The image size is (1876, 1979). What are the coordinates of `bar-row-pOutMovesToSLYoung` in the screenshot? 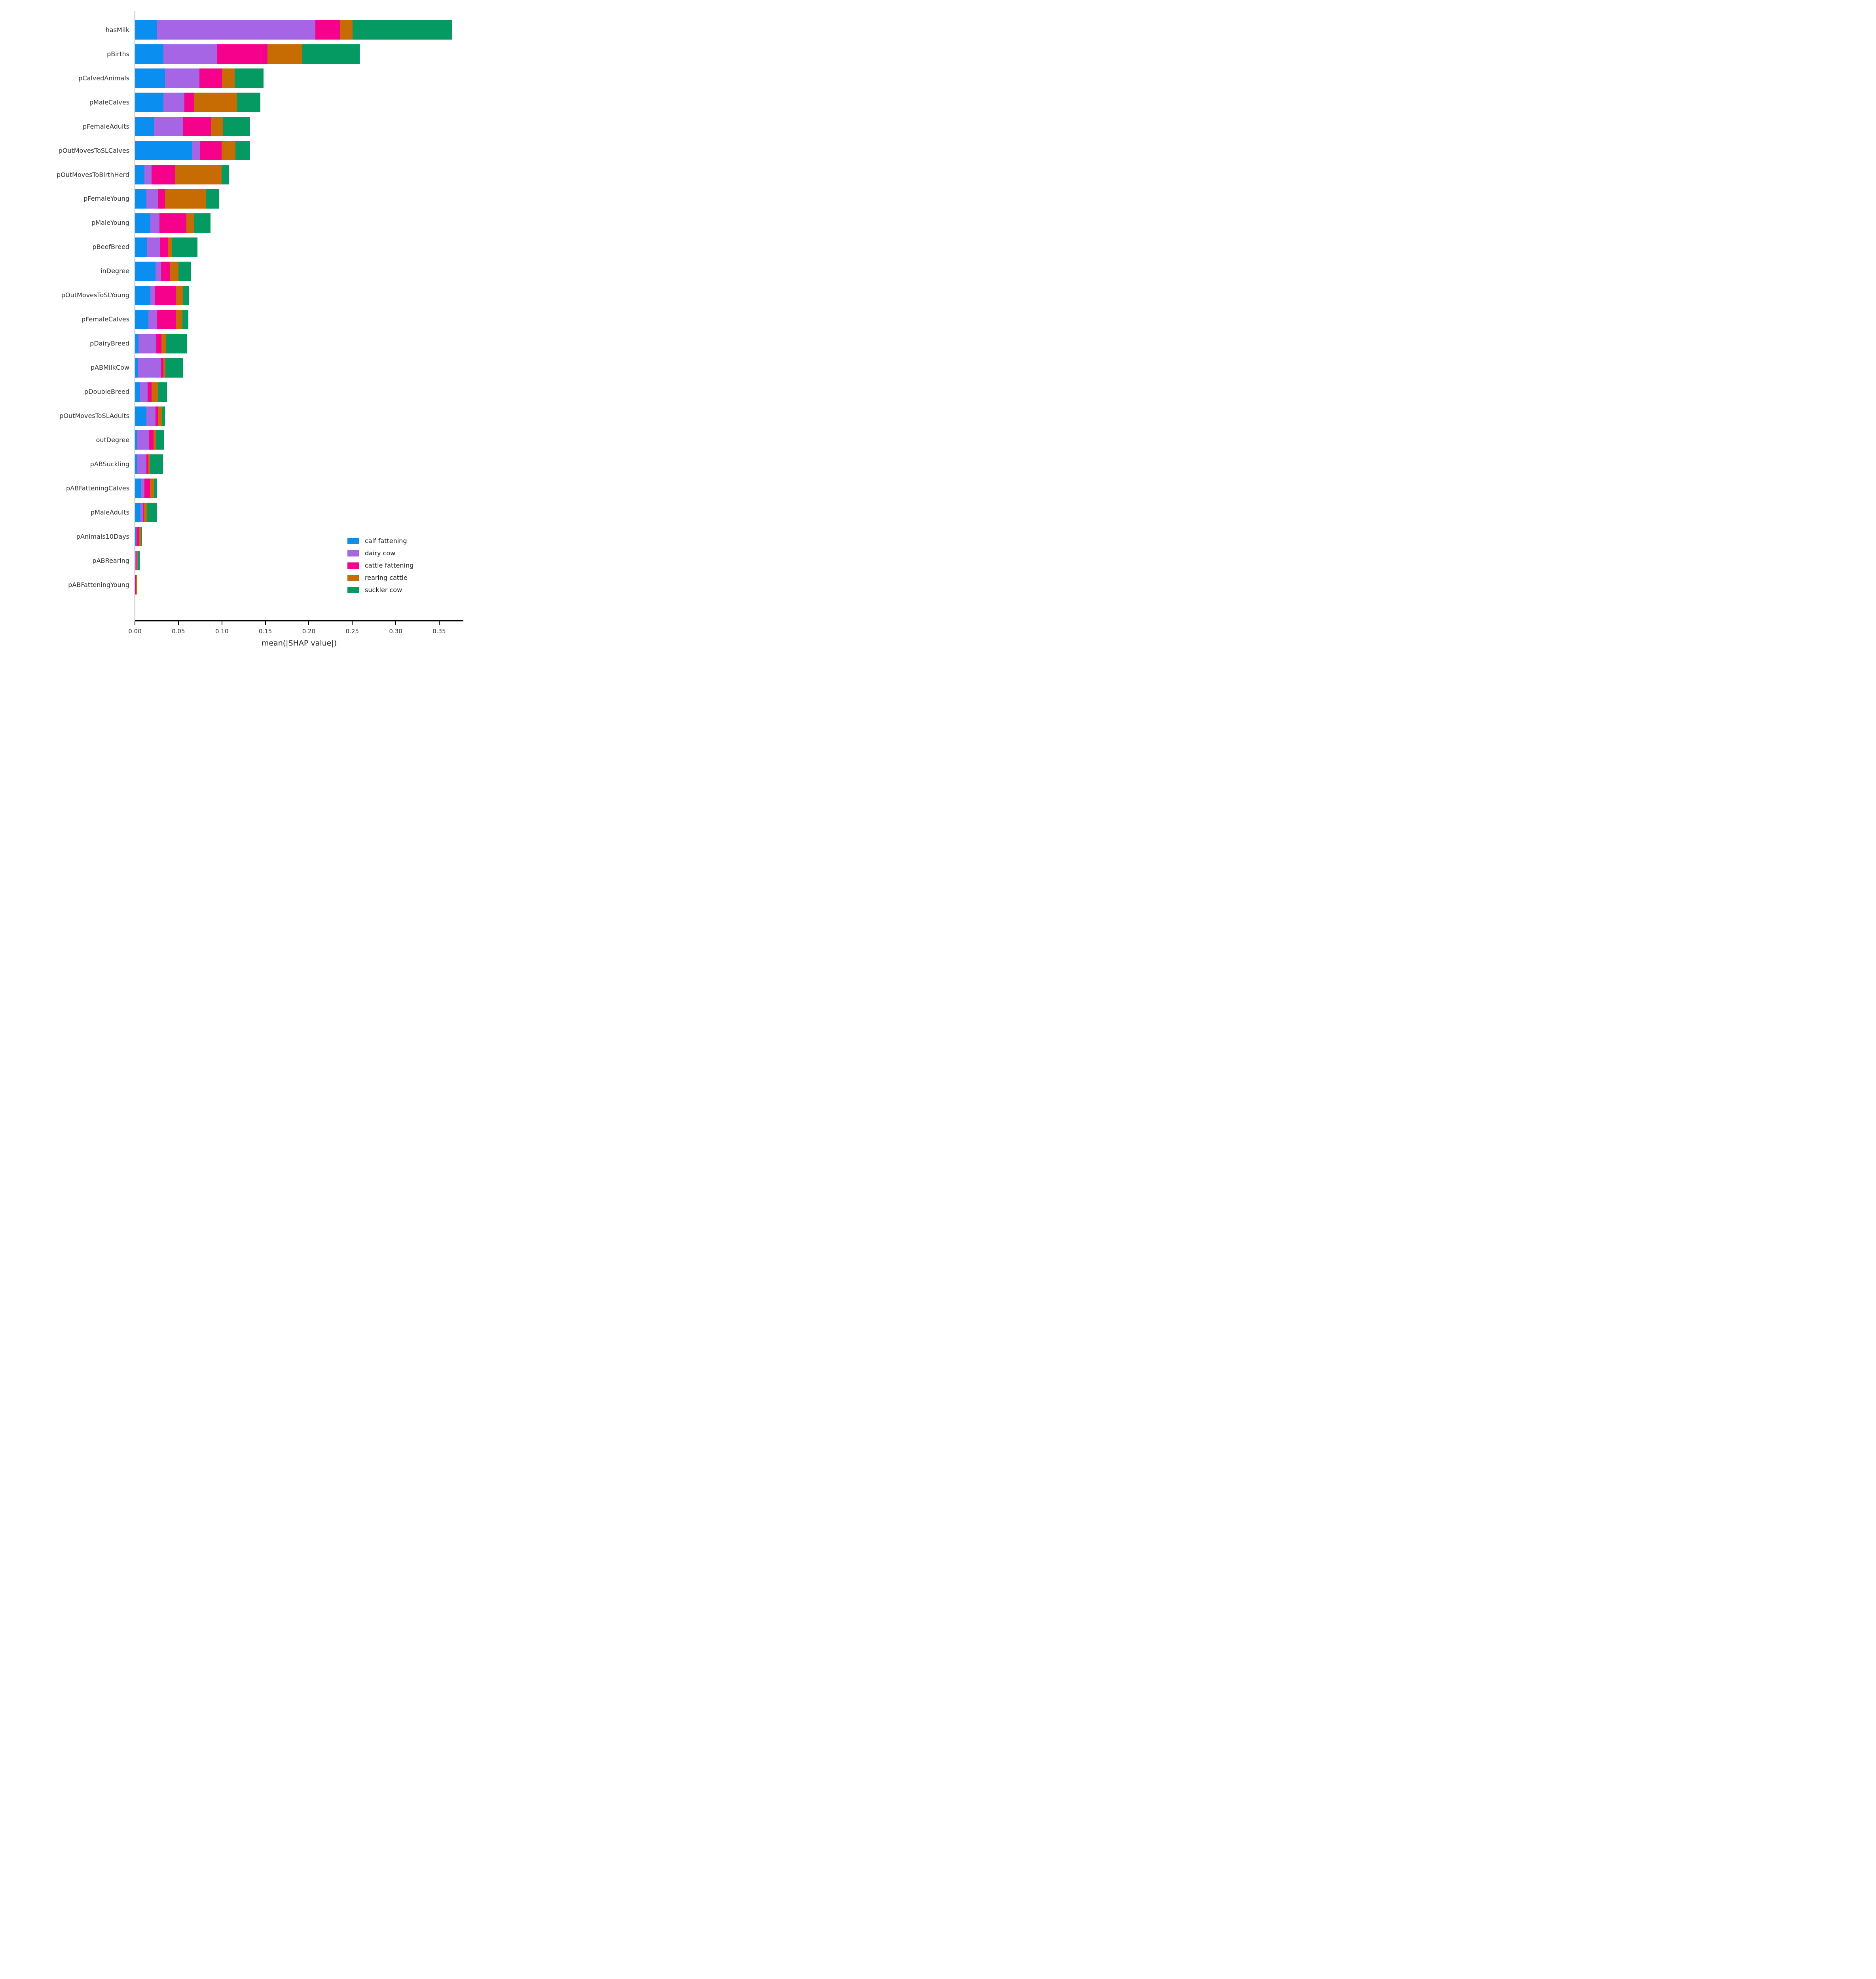 It's located at (162, 295).